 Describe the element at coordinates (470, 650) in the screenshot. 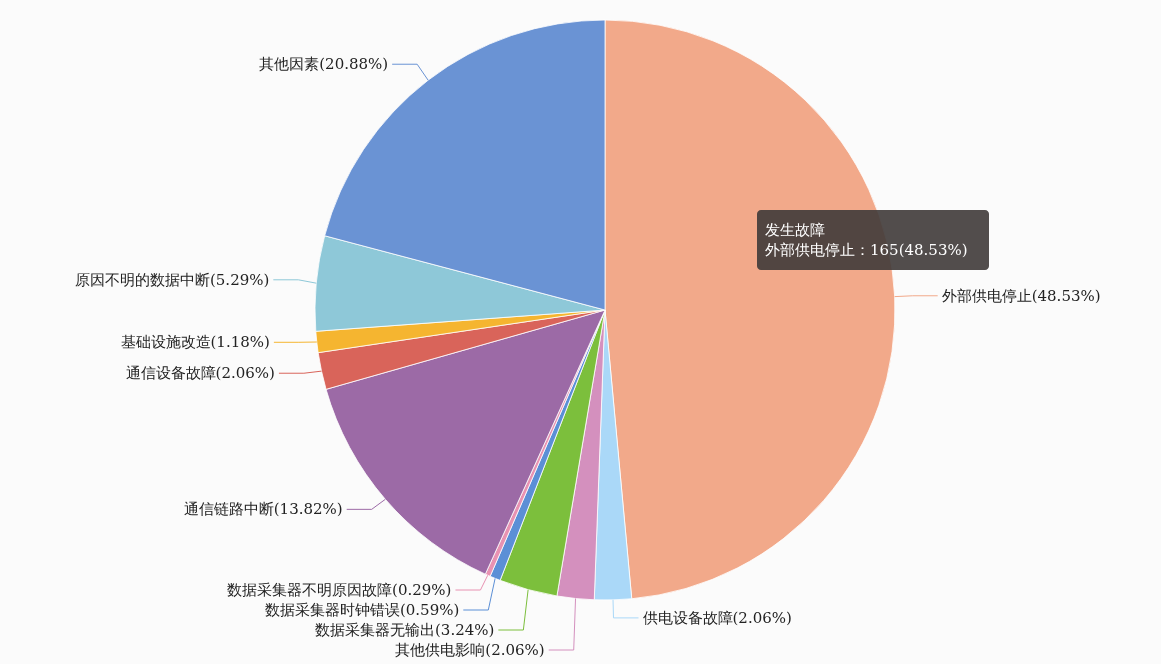

I see `slice-label: 其他供电影响(2.06%)` at that location.